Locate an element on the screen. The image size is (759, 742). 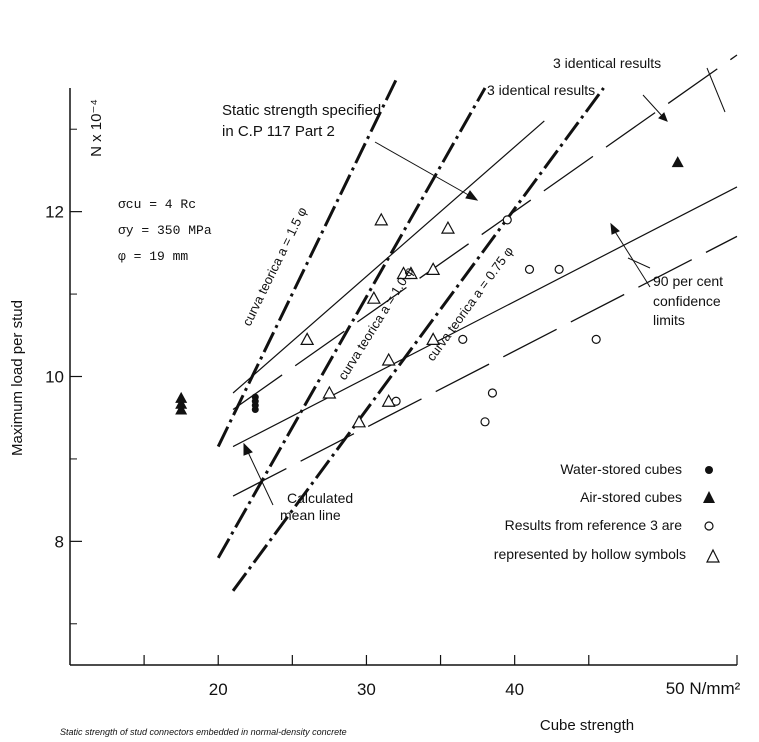
param-phi: φ = 19 mm is located at coordinates (153, 256).